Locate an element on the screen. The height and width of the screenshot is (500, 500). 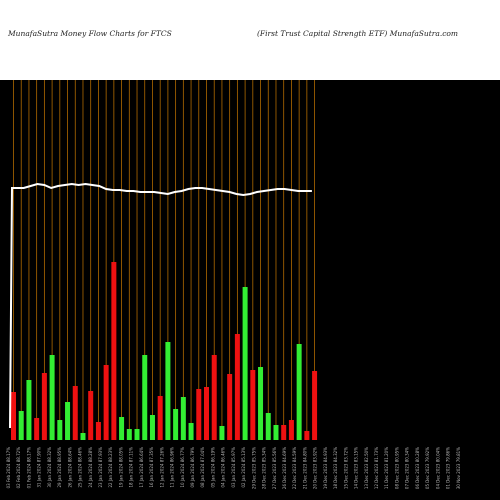
x-tick-label: 03 Jan 2024 85.97% is located at coordinates (233, 467).